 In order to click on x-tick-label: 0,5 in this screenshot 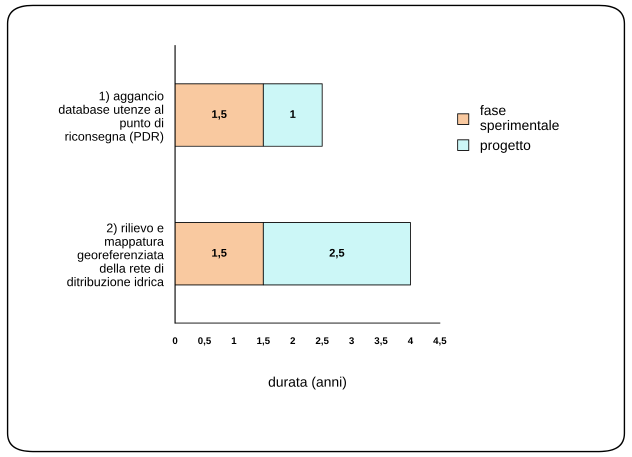, I will do `click(204, 341)`.